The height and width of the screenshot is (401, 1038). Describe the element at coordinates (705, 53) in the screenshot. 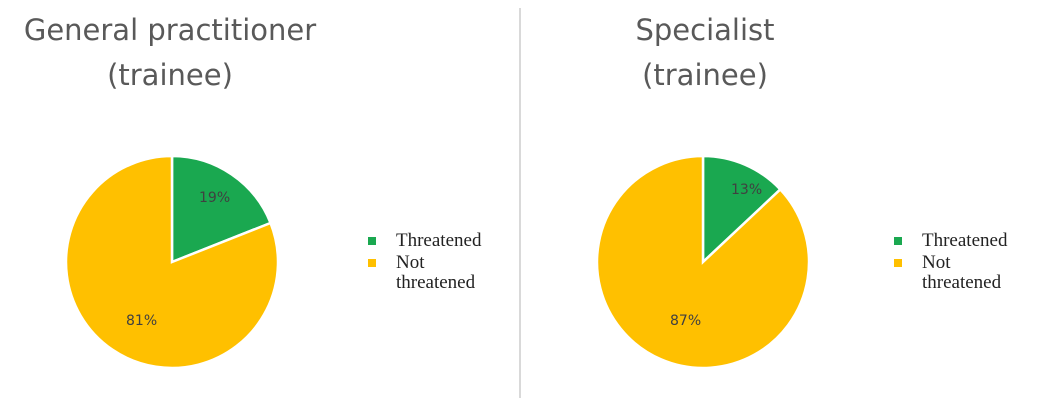

I see `chart-title: Specialist (trainee)` at that location.